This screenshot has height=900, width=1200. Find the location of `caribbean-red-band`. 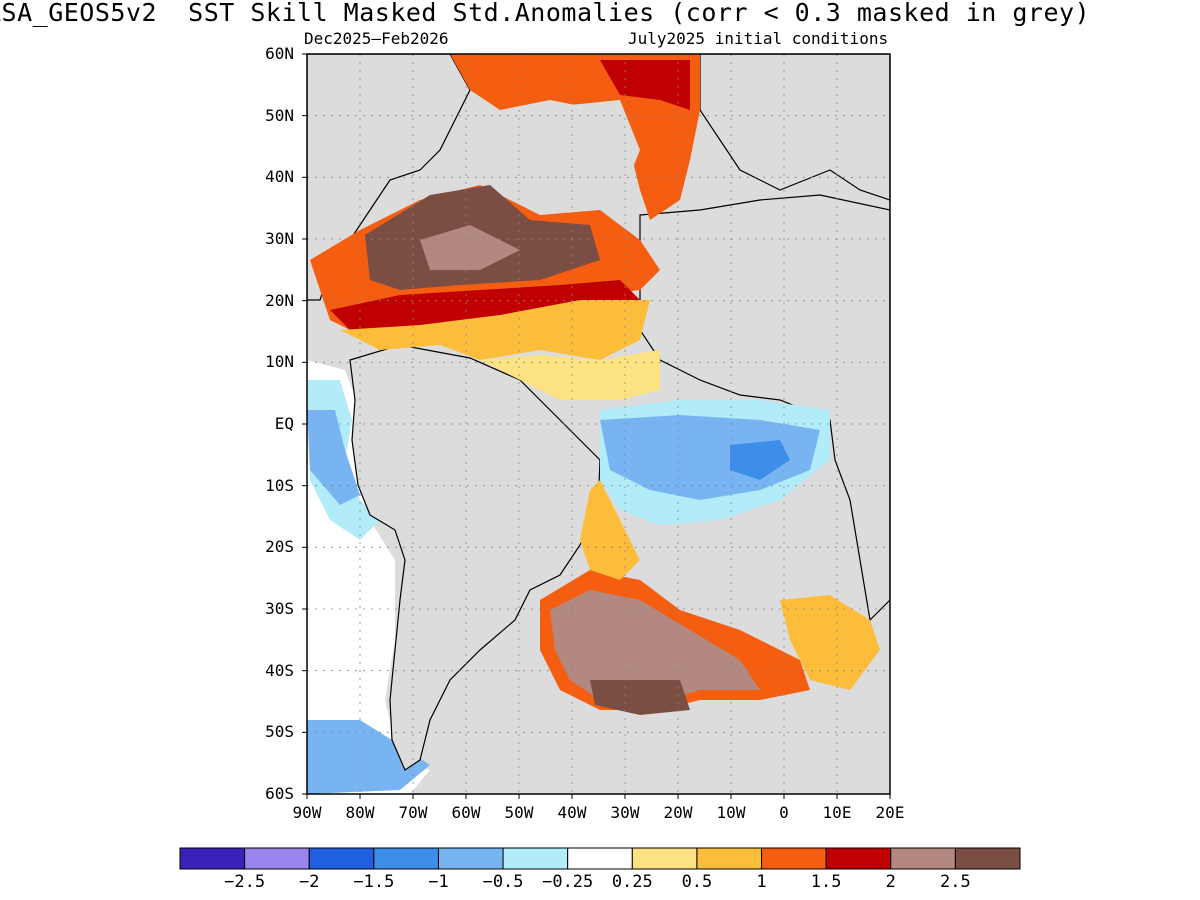

caribbean-red-band is located at coordinates (485, 305).